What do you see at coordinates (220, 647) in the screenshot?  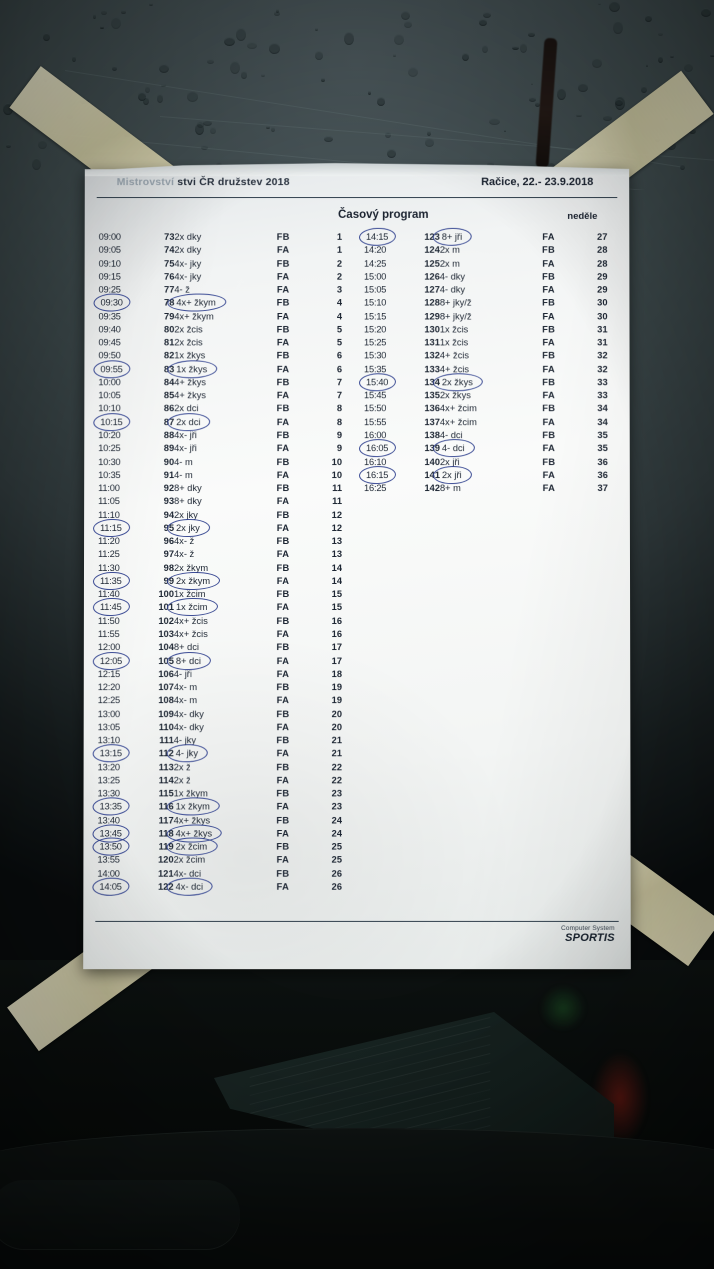 I see `table-row: 12:00 104 8+ dci FB 17` at bounding box center [220, 647].